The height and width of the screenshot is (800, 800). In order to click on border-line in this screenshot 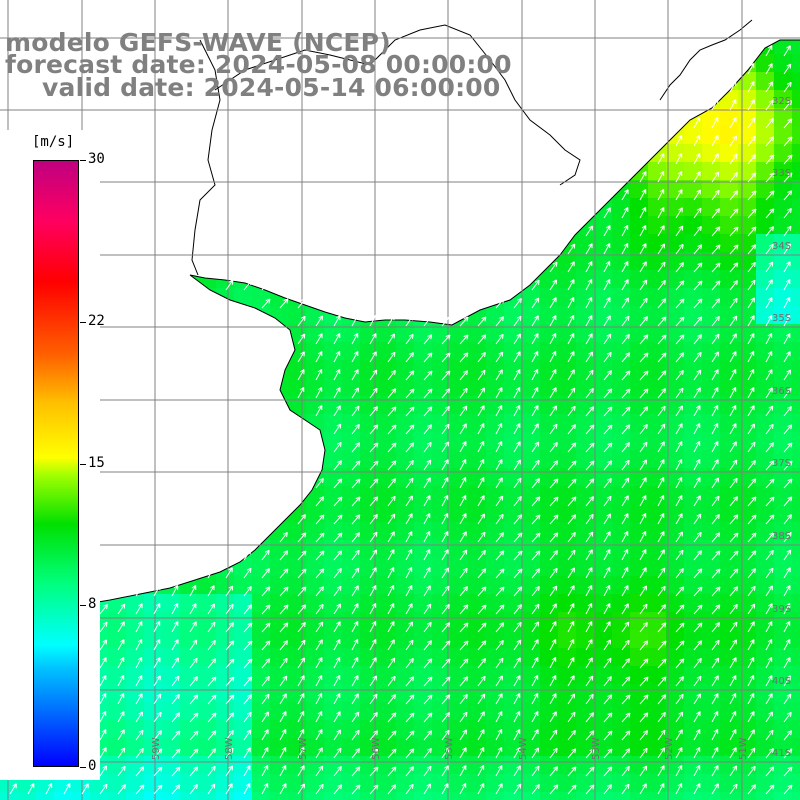, I will do `click(206, 157)`.